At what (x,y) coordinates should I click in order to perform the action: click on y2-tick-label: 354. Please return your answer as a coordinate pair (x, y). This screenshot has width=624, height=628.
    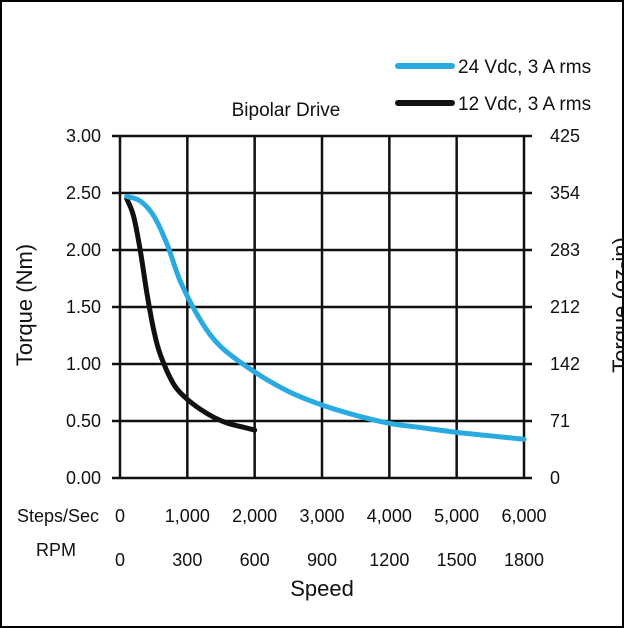
    Looking at the image, I should click on (565, 193).